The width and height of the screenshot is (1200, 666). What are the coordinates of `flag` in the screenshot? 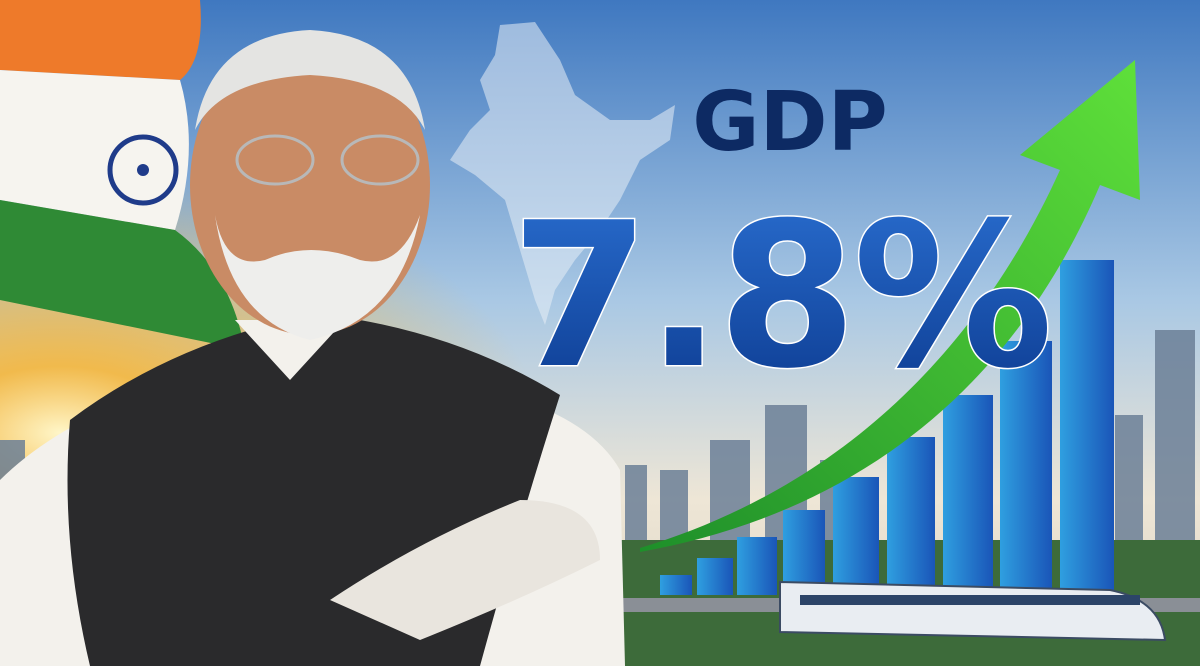 It's located at (122, 175).